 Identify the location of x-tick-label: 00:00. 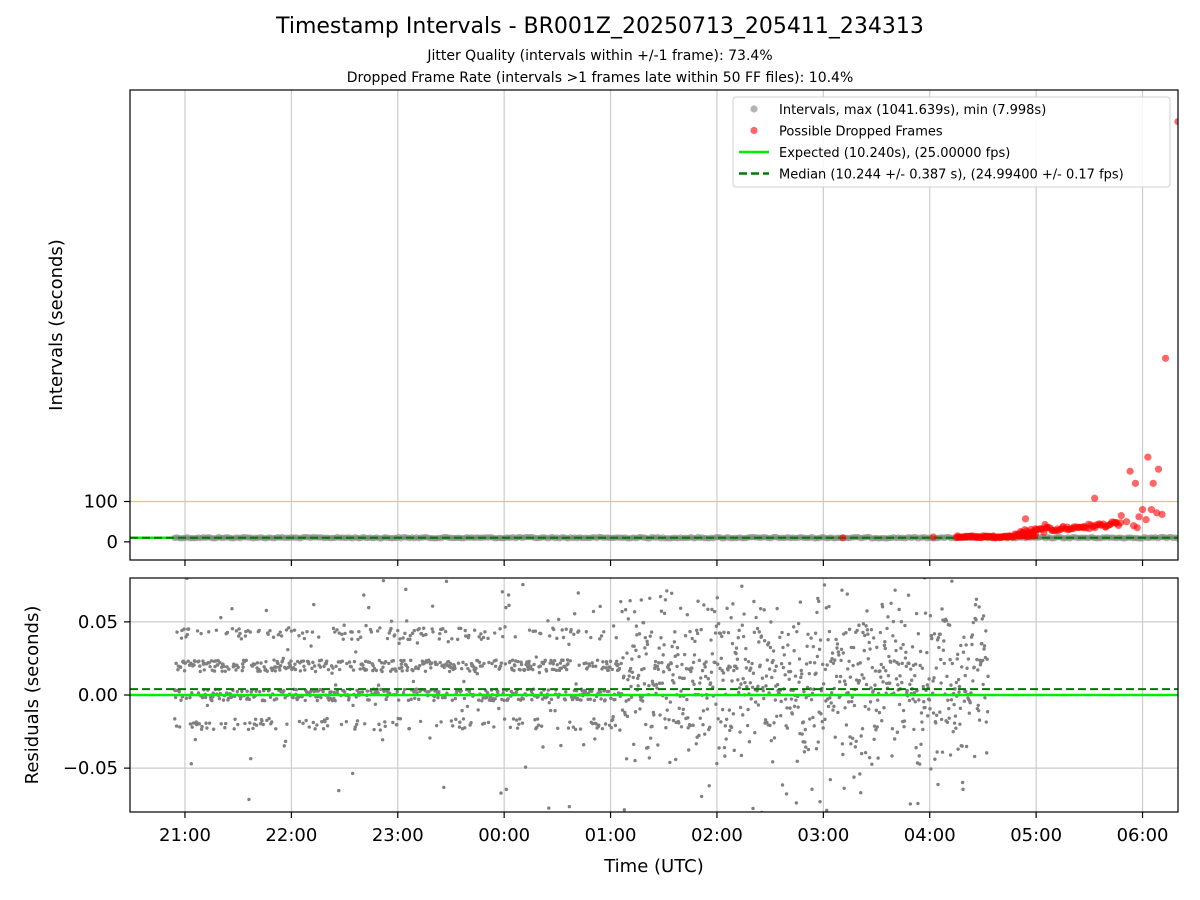
(504, 835).